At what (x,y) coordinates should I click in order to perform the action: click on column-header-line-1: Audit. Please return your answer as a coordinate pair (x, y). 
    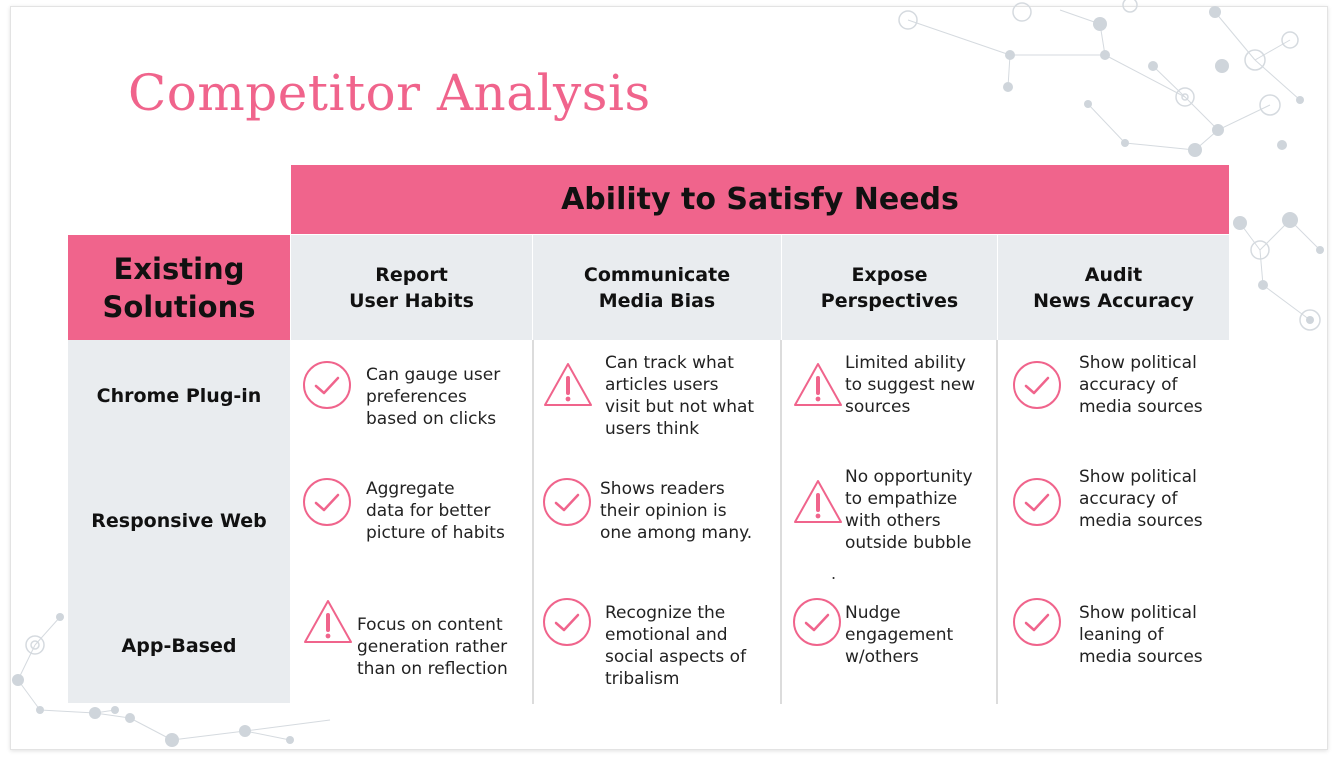
    Looking at the image, I should click on (1113, 274).